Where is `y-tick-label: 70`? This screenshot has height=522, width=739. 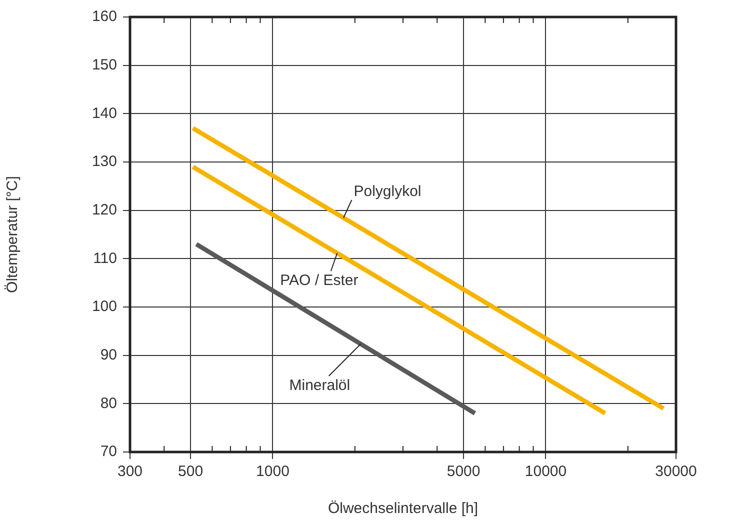 y-tick-label: 70 is located at coordinates (108, 451).